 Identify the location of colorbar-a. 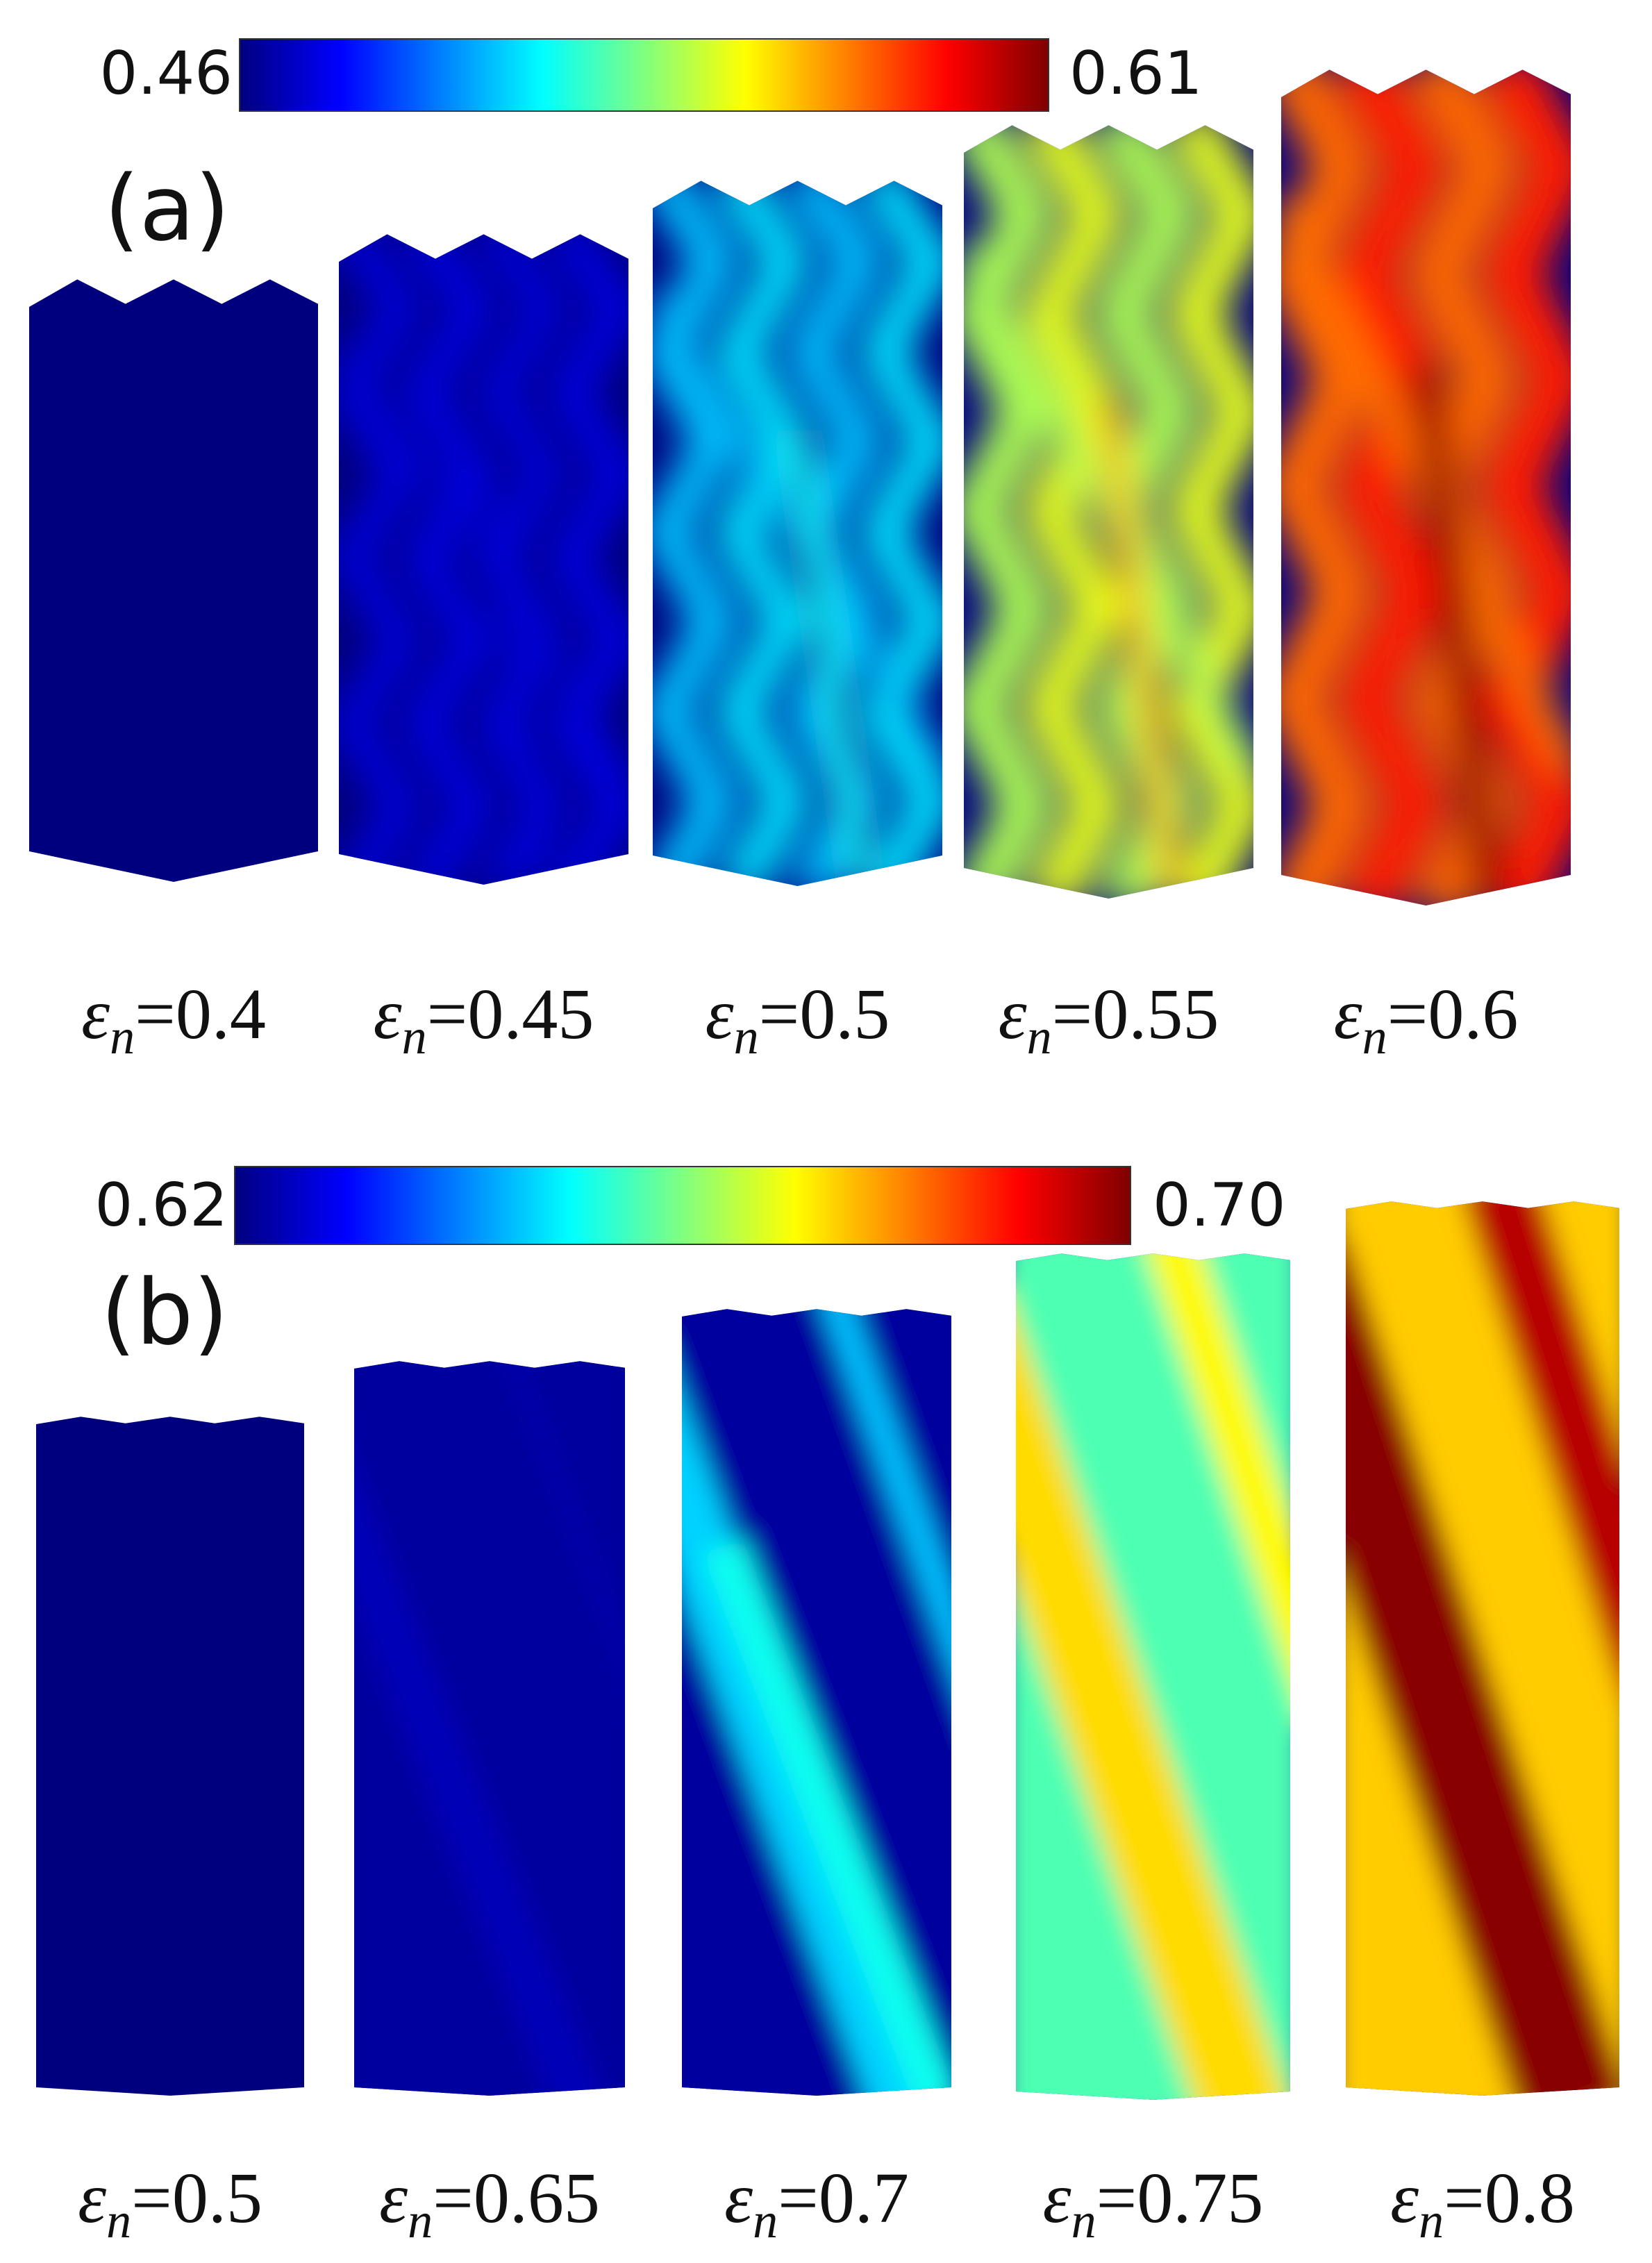
(644, 75).